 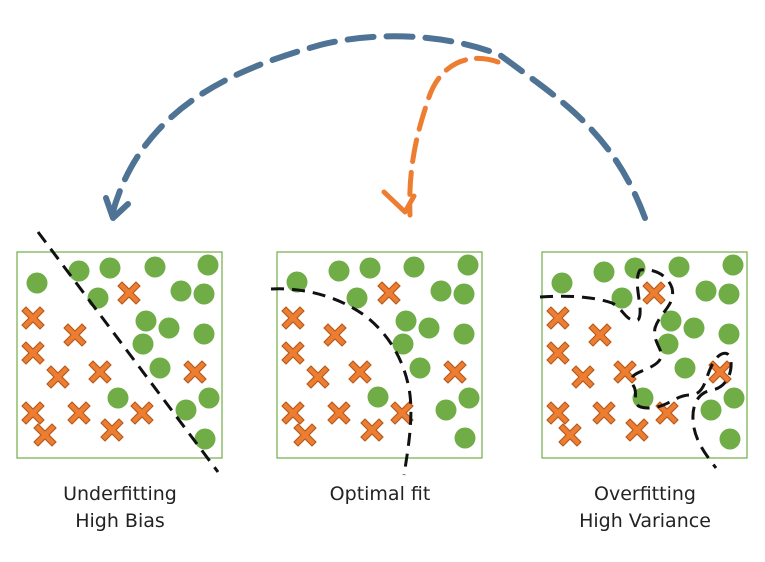 I want to click on panel-underfitting, so click(x=119, y=352).